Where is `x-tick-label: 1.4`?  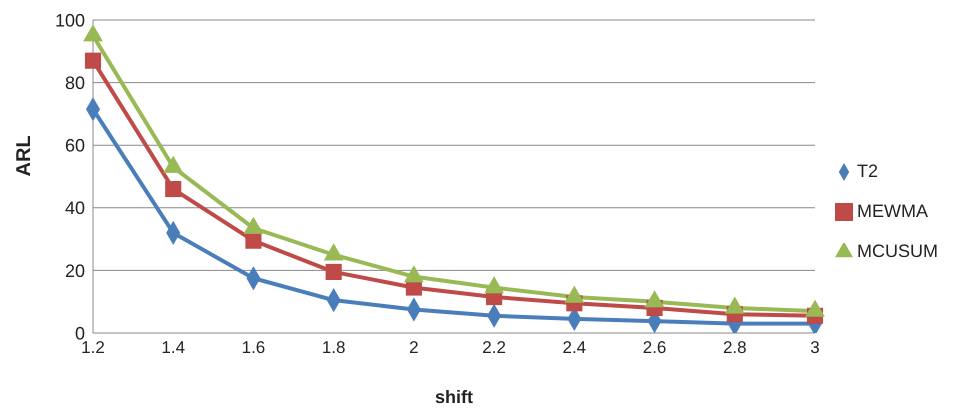
x-tick-label: 1.4 is located at coordinates (173, 348).